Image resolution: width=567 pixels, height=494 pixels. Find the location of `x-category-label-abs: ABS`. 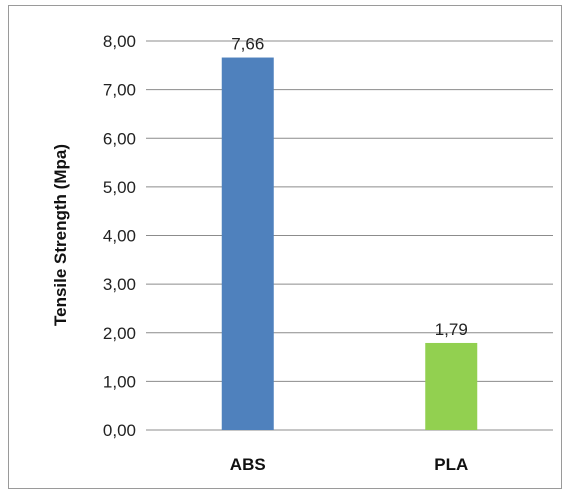

x-category-label-abs: ABS is located at coordinates (248, 464).